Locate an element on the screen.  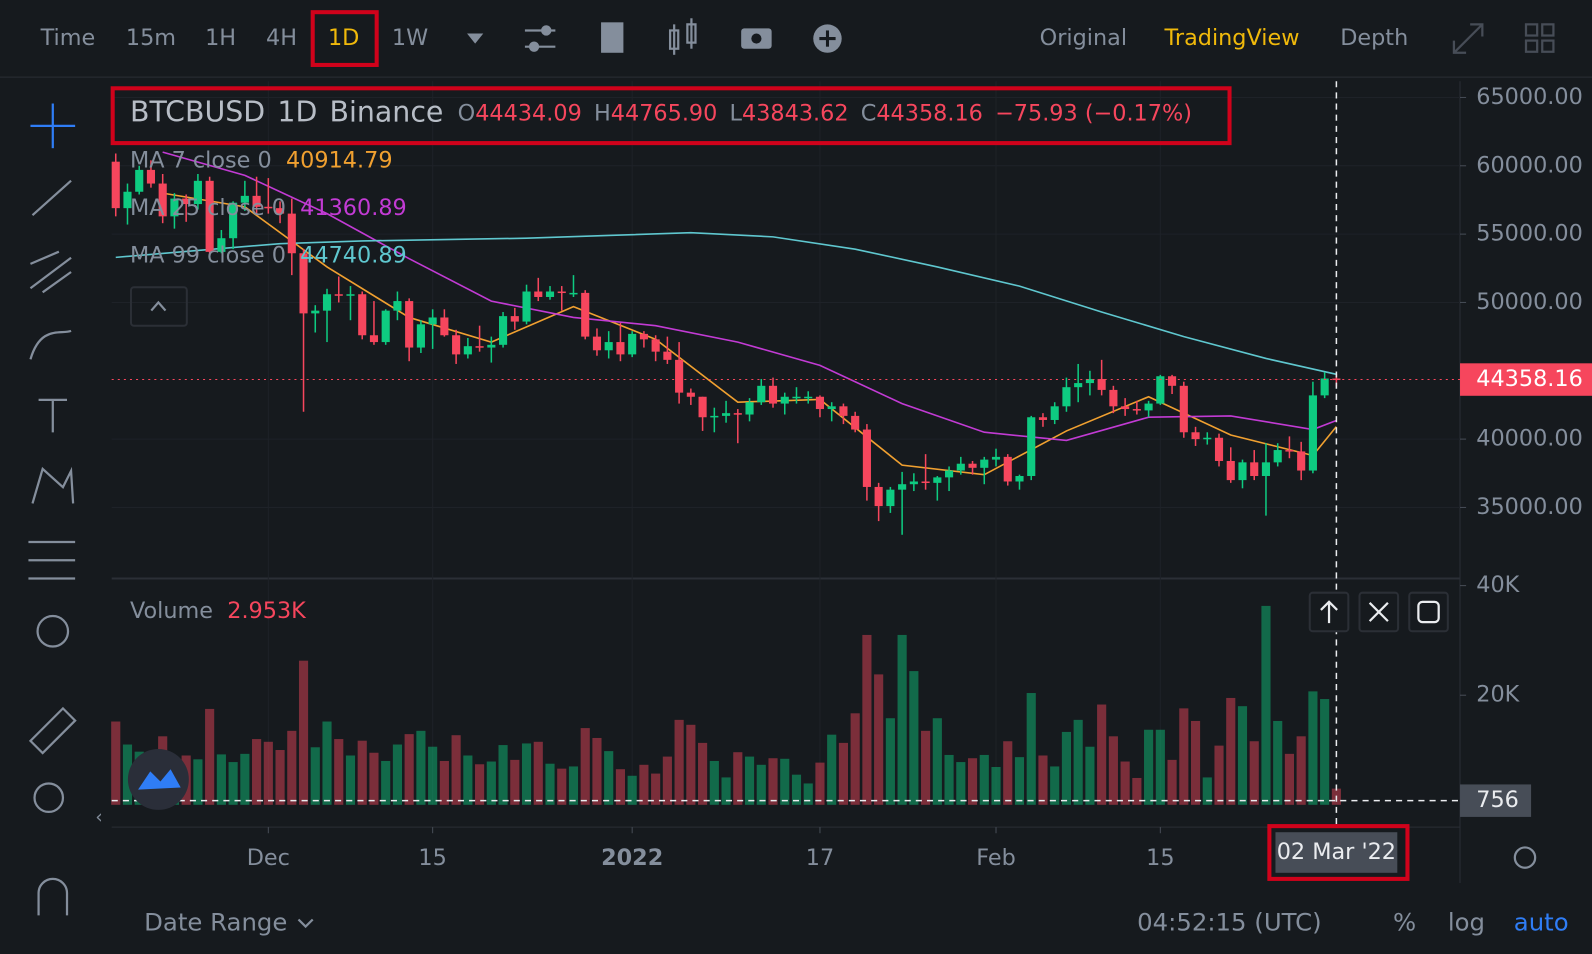
interval-time: Time is located at coordinates (68, 38).